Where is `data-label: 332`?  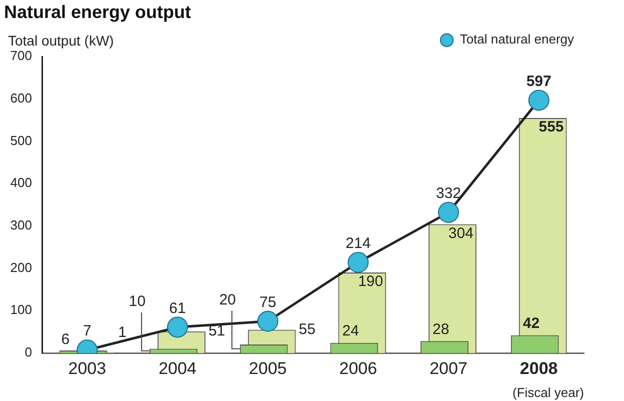
data-label: 332 is located at coordinates (449, 193).